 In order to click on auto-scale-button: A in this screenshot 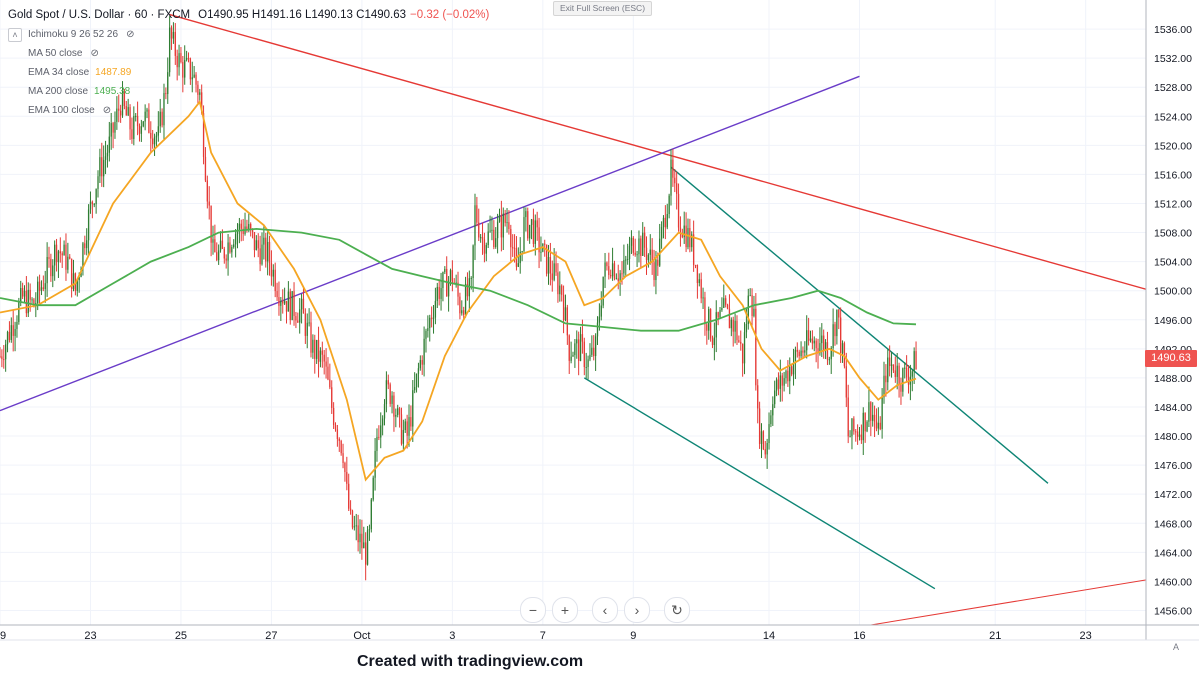, I will do `click(1175, 647)`.